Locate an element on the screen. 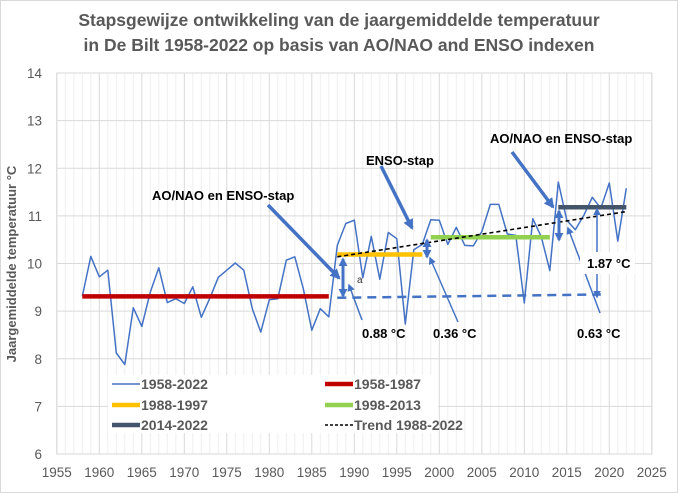 The height and width of the screenshot is (493, 678). total-step-label-bg is located at coordinates (607, 263).